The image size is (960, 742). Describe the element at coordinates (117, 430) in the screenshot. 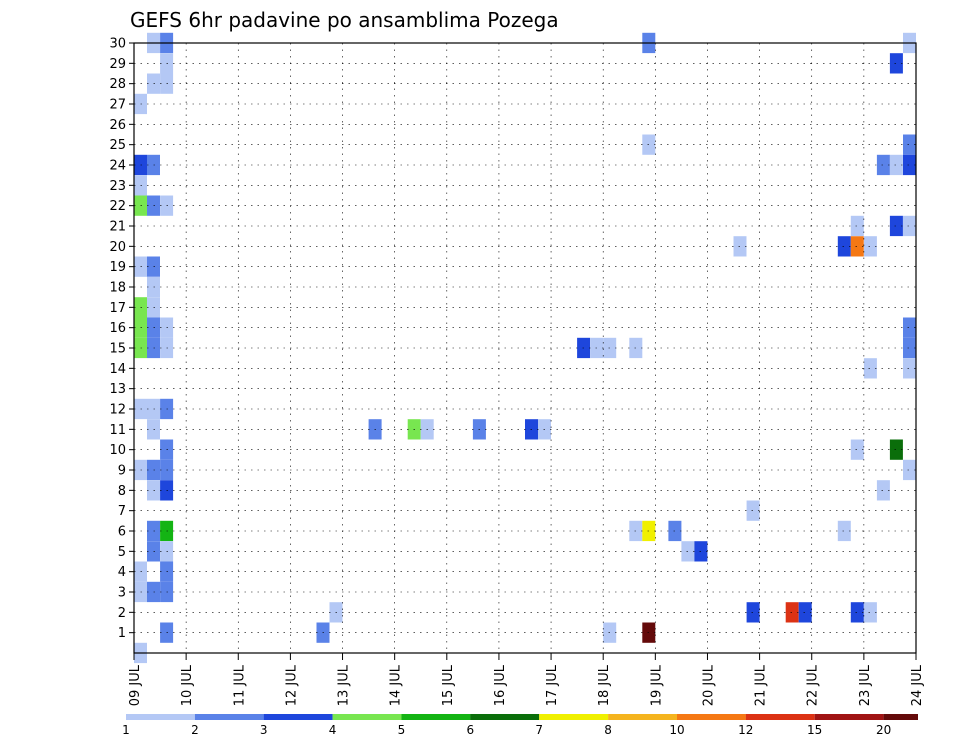

I see `y-tick-label: 11` at that location.